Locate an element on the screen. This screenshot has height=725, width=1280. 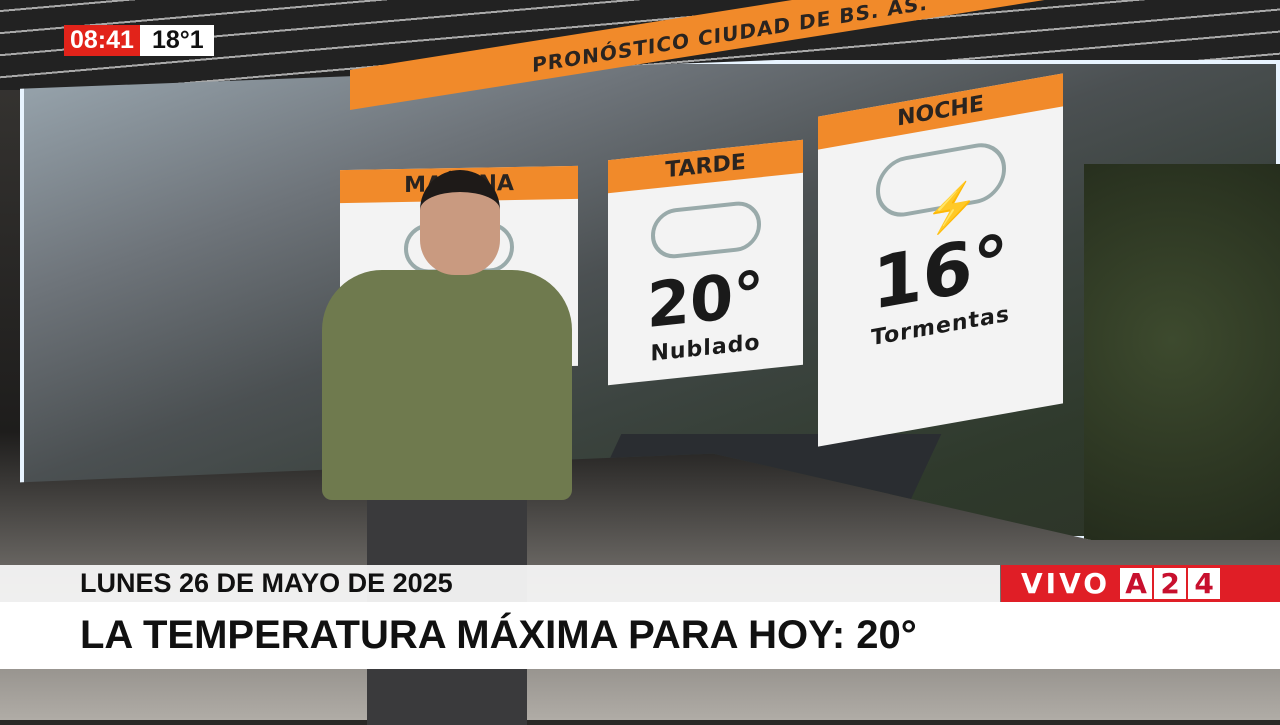
period-temp: 20° is located at coordinates (705, 299).